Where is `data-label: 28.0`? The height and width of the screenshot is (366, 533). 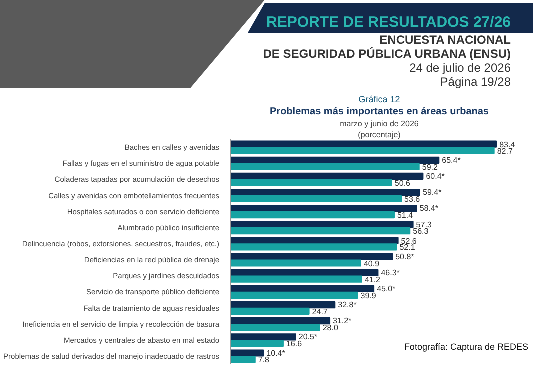
data-label: 28.0 is located at coordinates (330, 328).